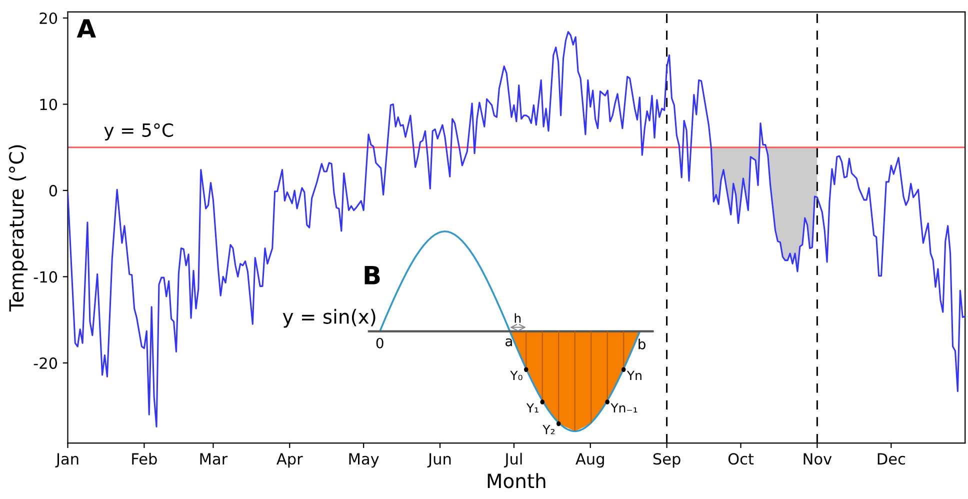 The height and width of the screenshot is (499, 968). Describe the element at coordinates (513, 460) in the screenshot. I see `x-tick-label: Jul` at that location.